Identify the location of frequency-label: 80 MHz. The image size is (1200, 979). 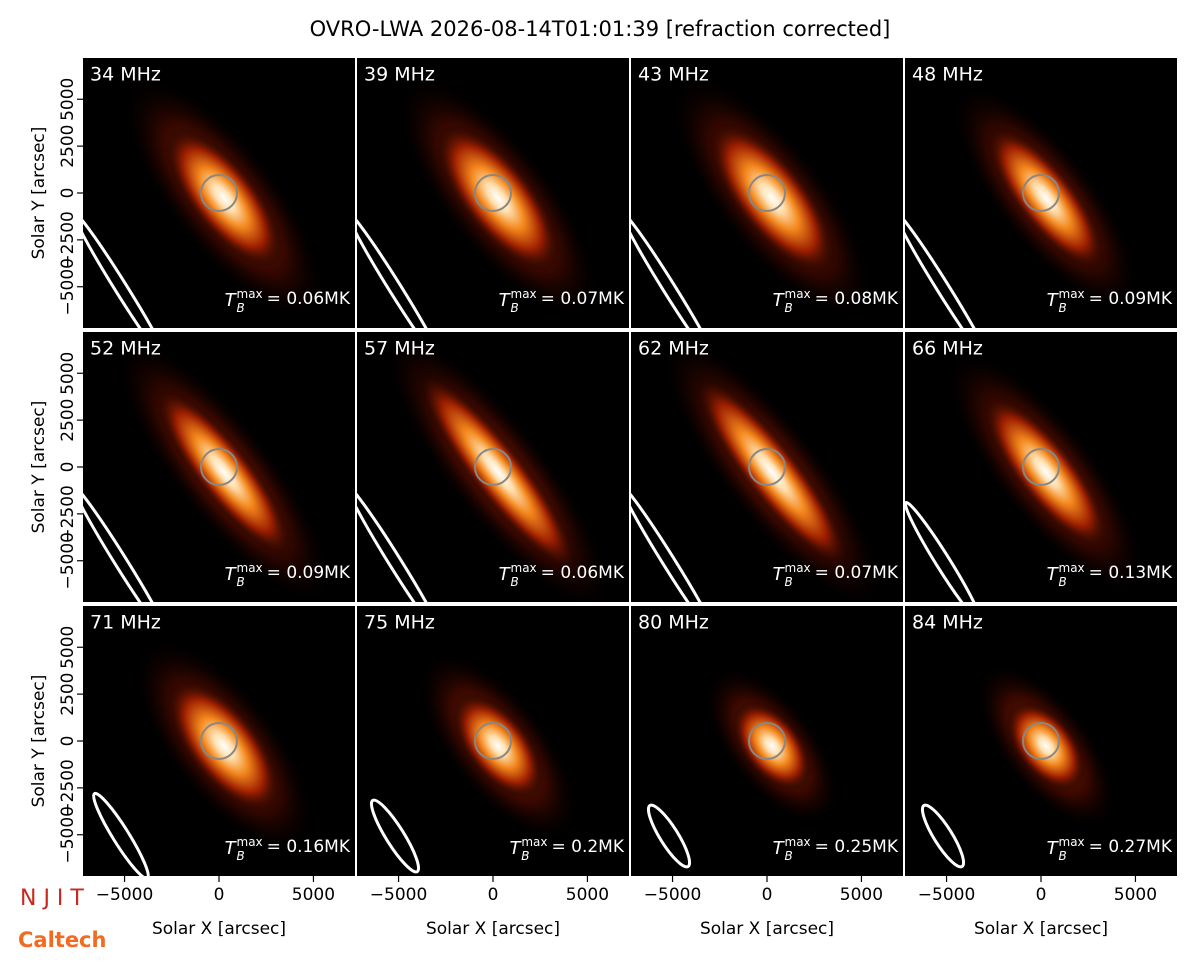
(673, 623).